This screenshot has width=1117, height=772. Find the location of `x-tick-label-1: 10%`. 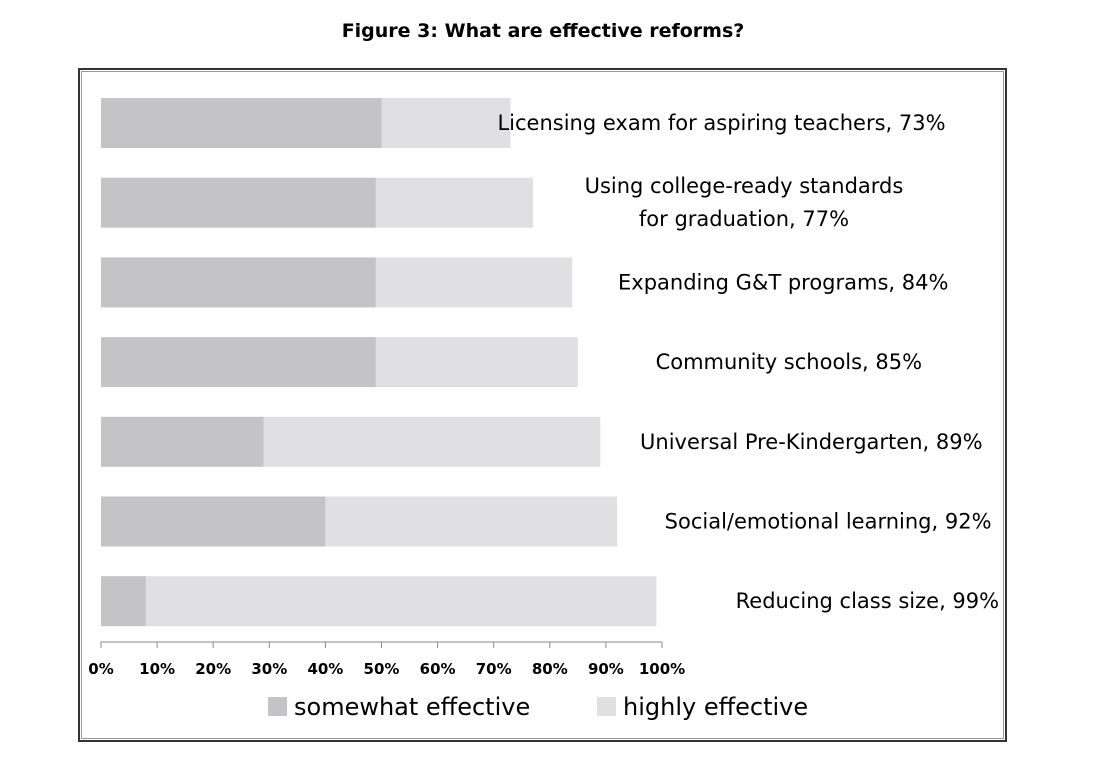

x-tick-label-1: 10% is located at coordinates (157, 669).